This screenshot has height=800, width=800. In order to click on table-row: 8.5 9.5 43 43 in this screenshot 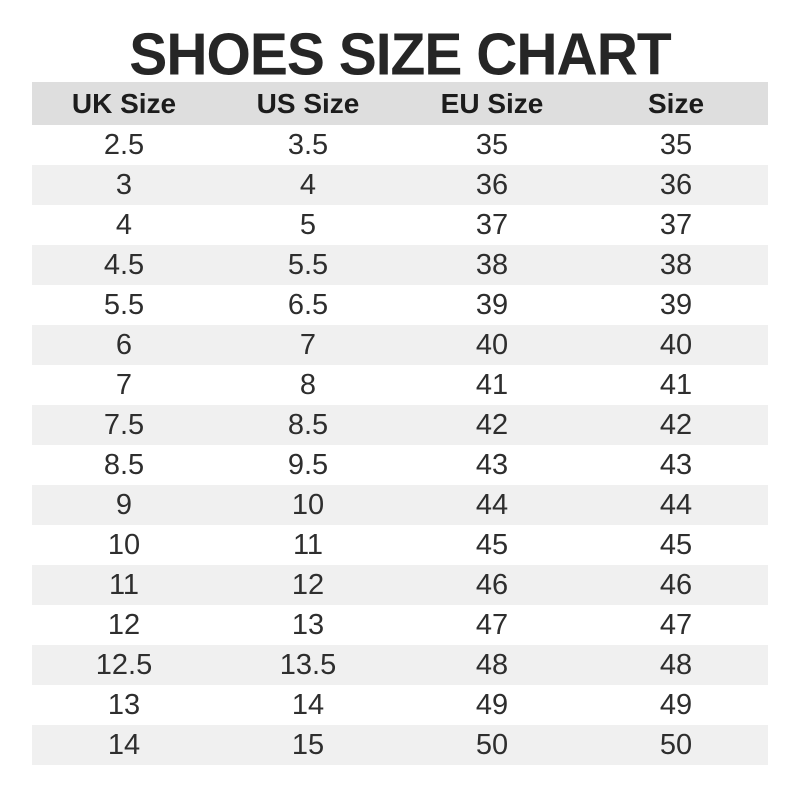, I will do `click(400, 465)`.